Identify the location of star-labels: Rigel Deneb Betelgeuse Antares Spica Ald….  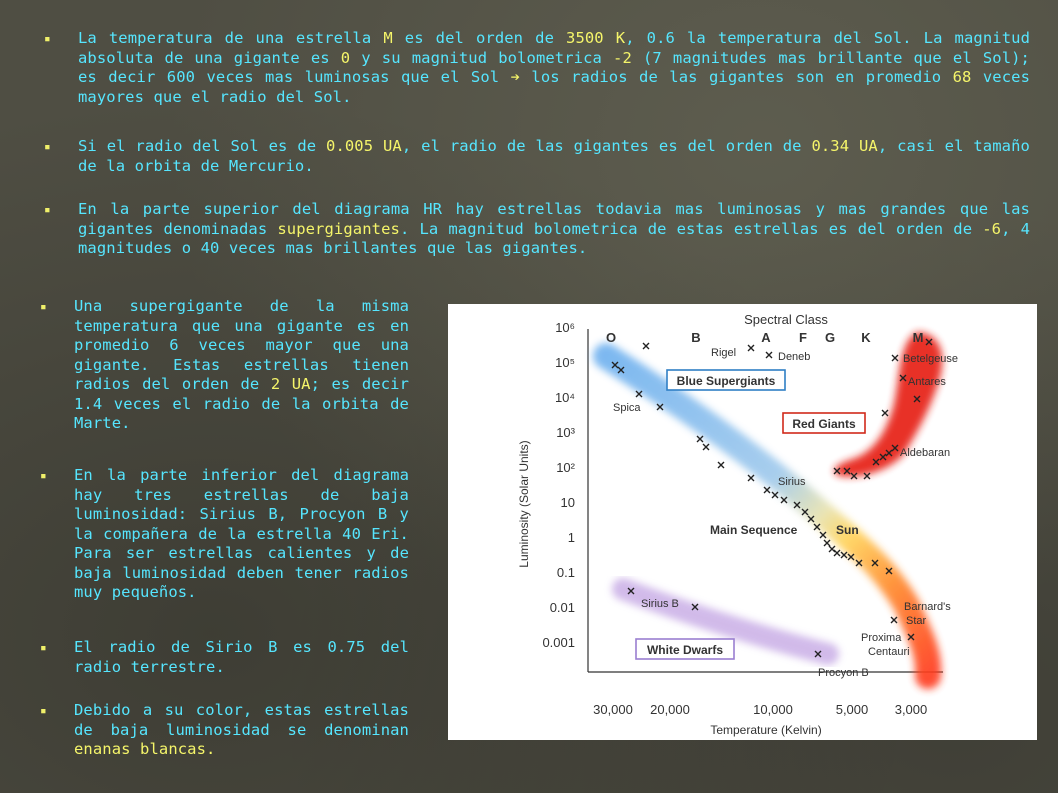
(785, 513).